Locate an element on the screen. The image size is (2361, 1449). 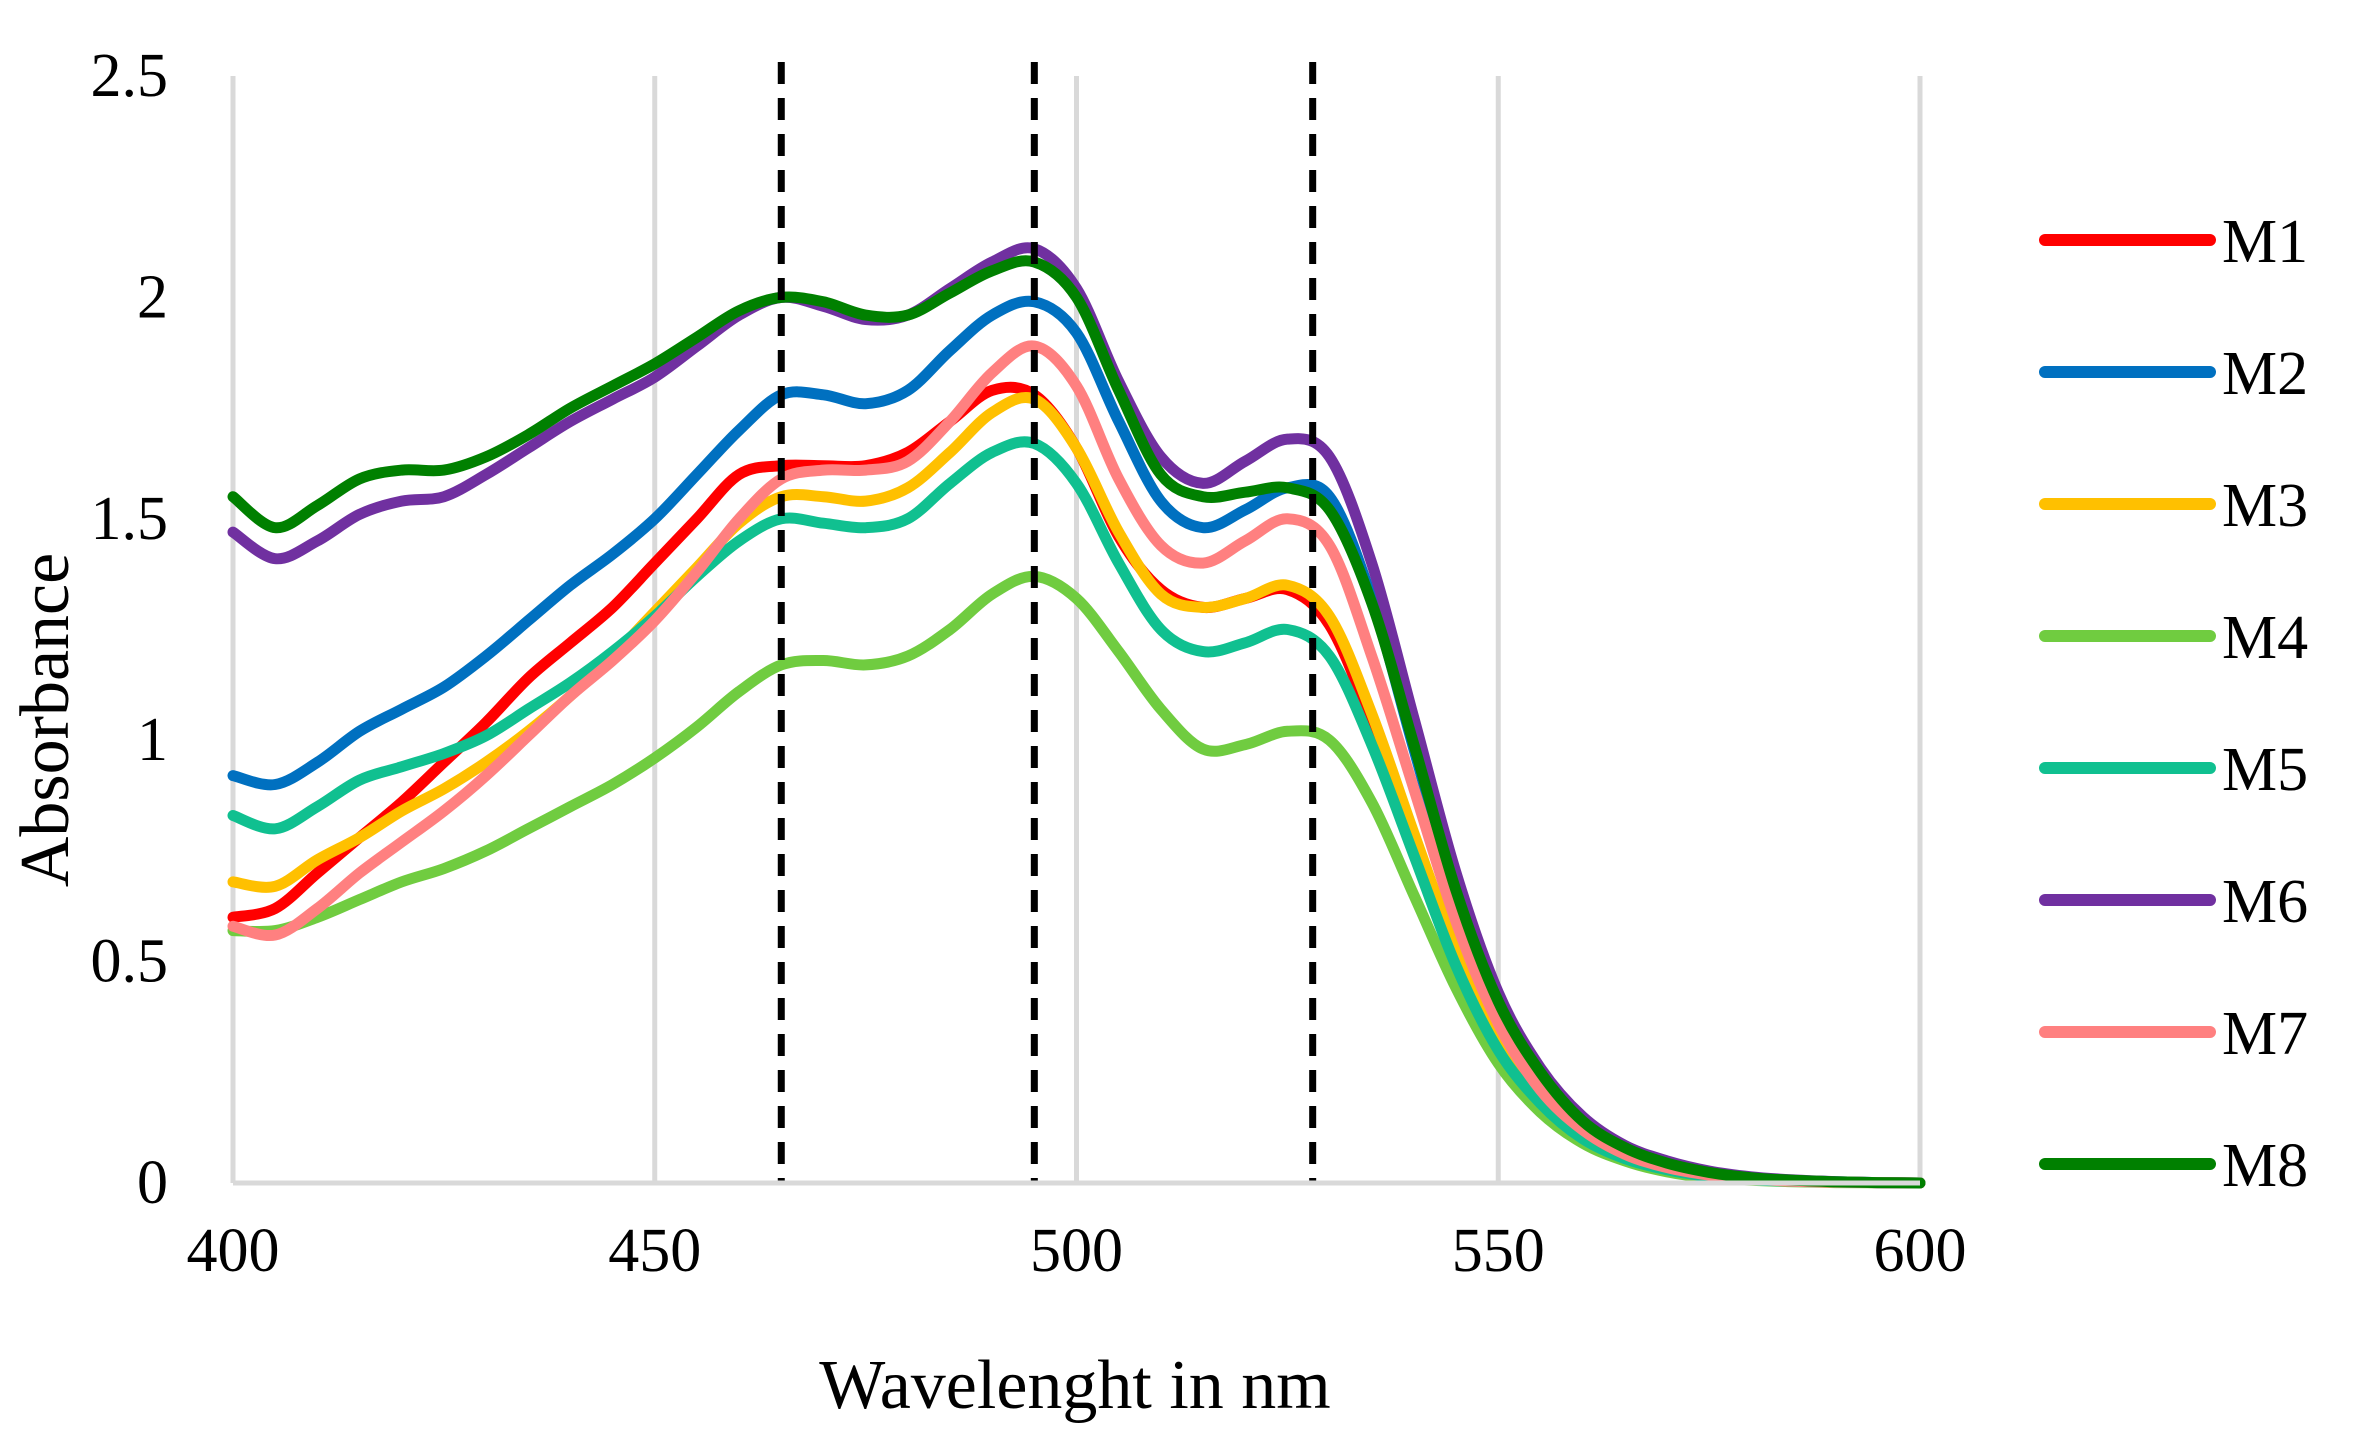
x-tick-label: 500 is located at coordinates (1076, 1251).